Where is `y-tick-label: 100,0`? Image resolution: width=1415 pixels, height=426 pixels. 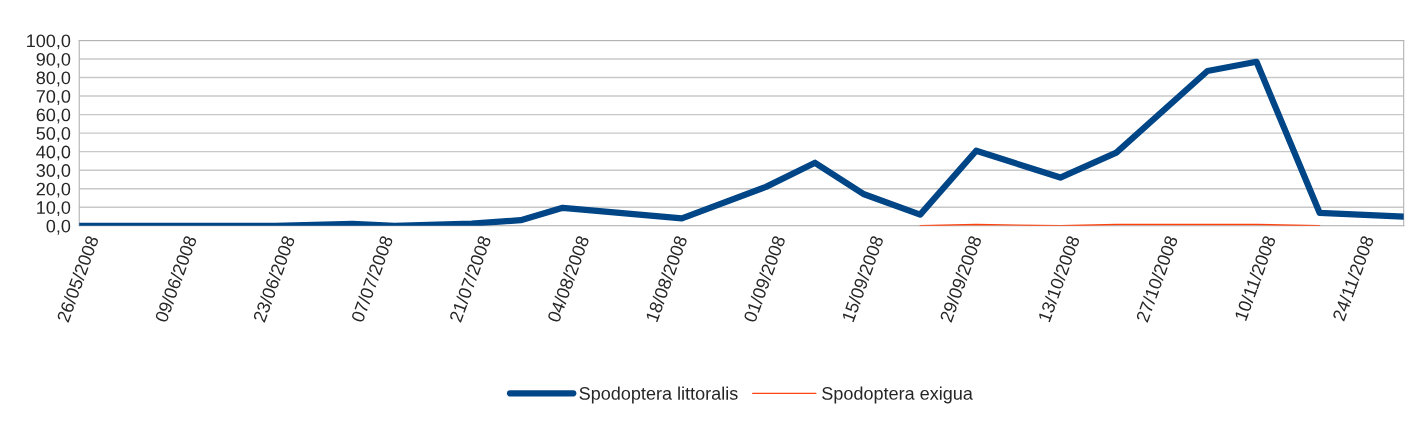
y-tick-label: 100,0 is located at coordinates (49, 42).